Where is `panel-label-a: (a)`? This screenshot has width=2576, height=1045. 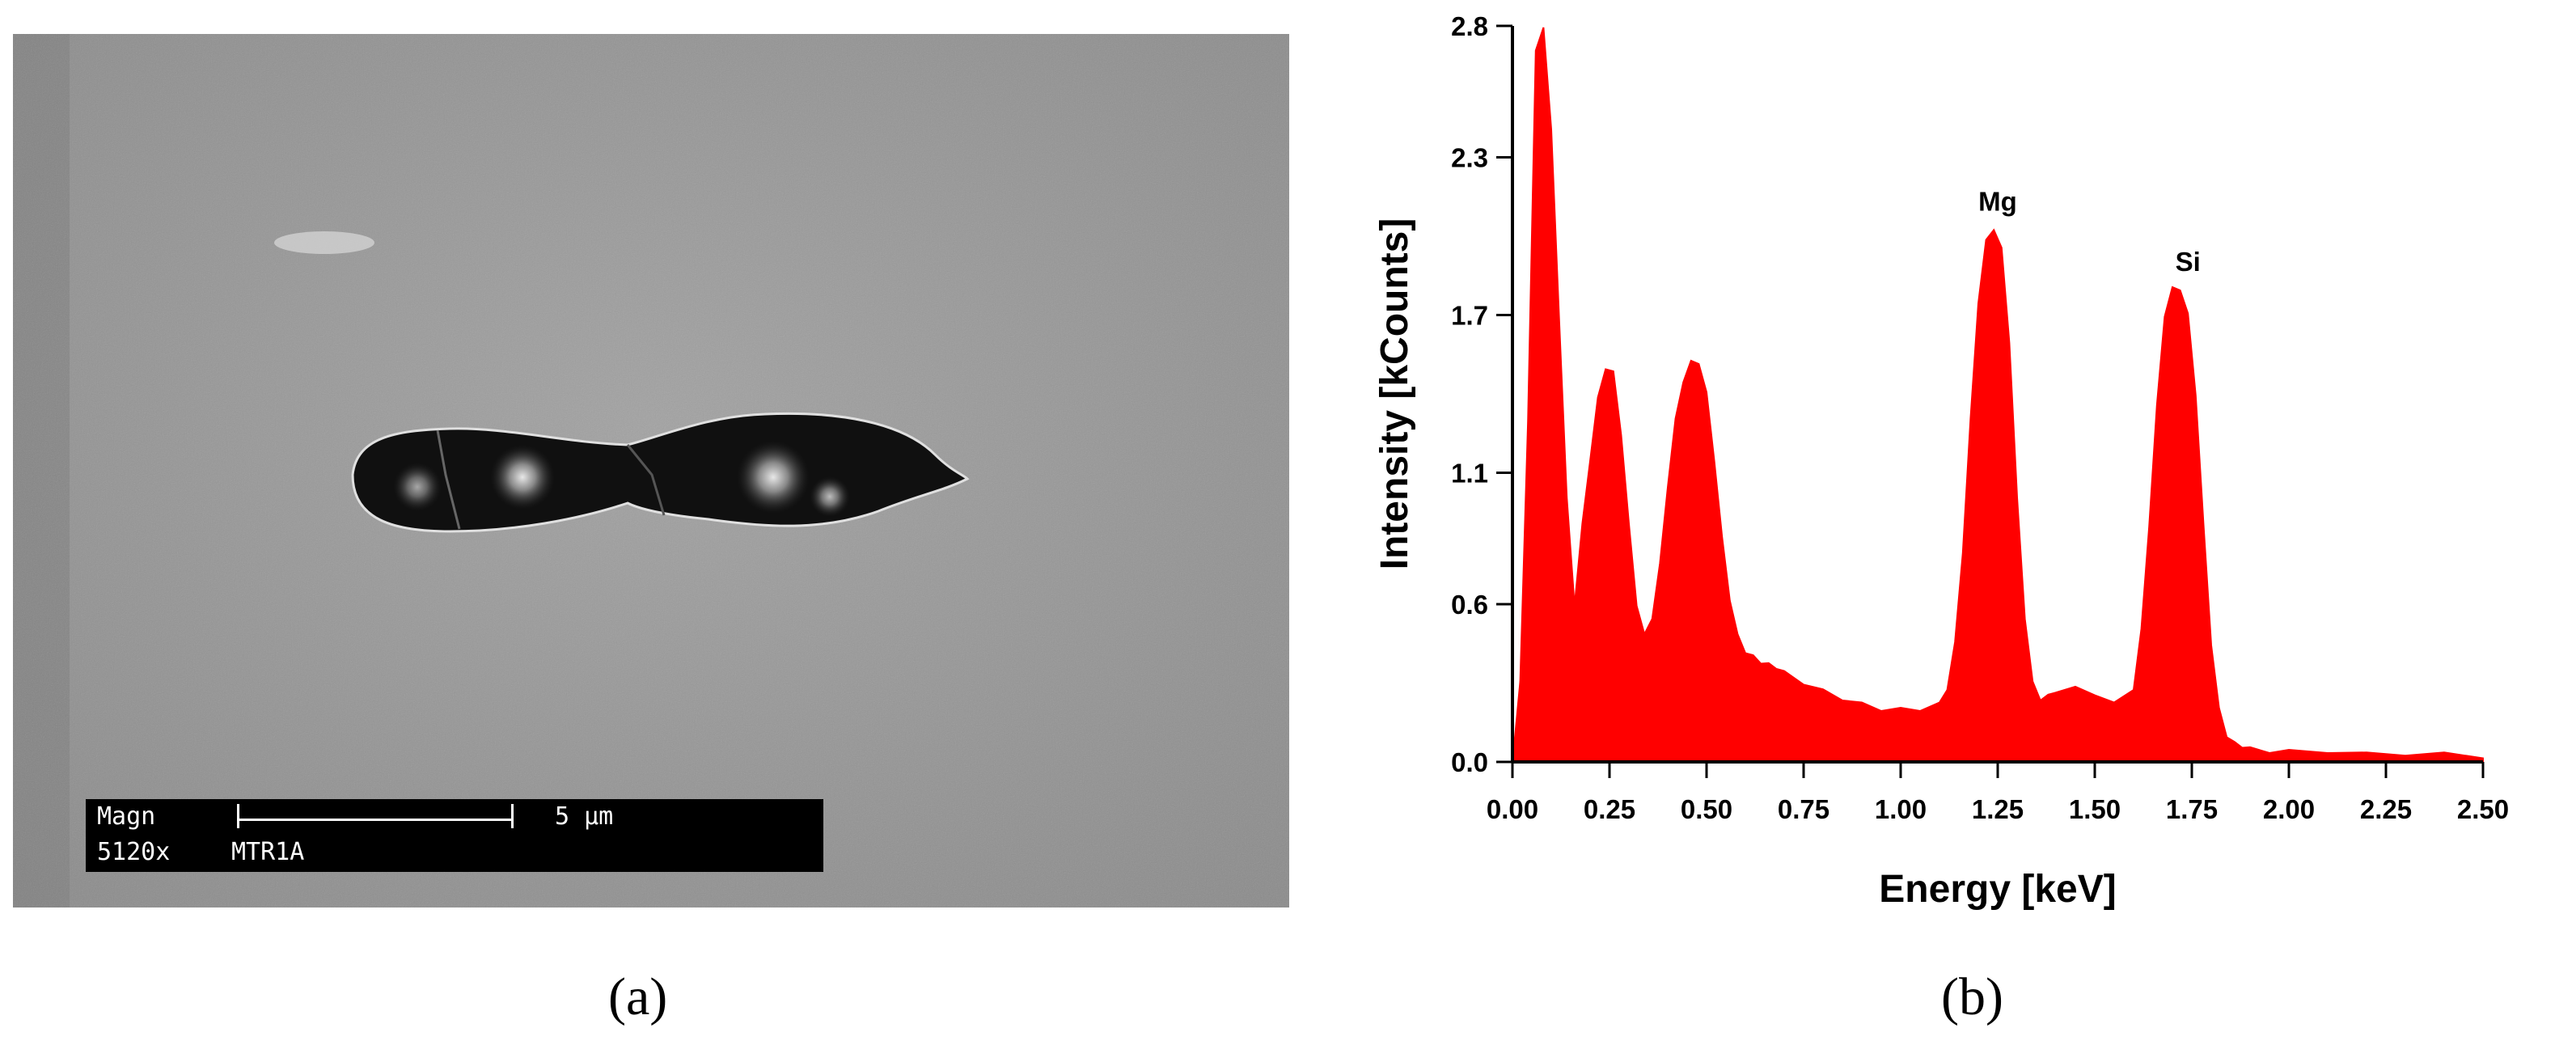
panel-label-a: (a) is located at coordinates (638, 996).